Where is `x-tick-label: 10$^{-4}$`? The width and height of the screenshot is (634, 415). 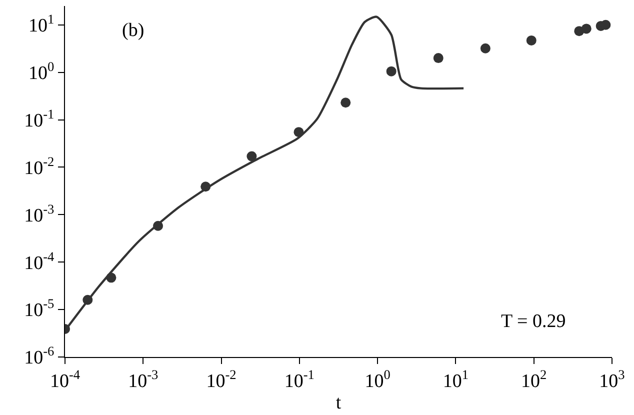
x-tick-label: 10$^{-4}$ is located at coordinates (65, 379).